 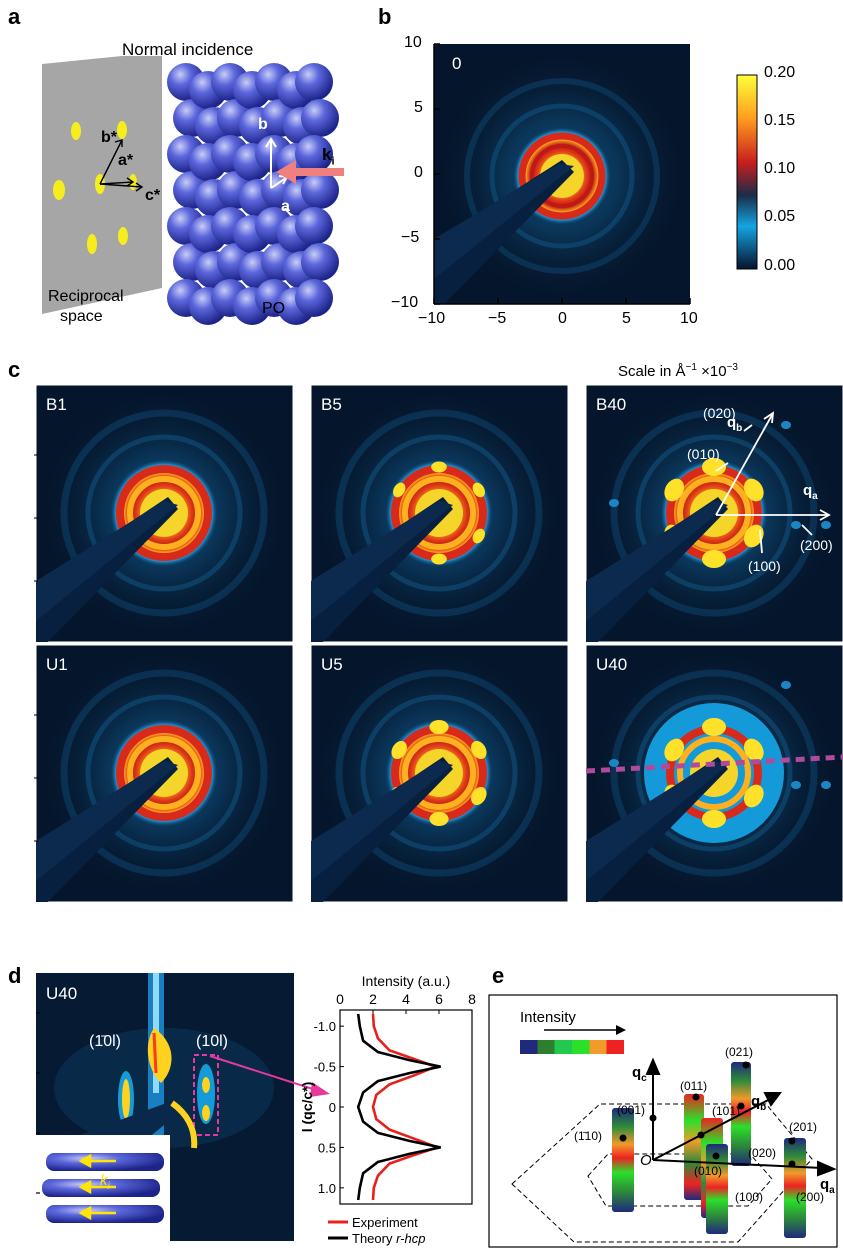 I want to click on y-tick-label: 0.5, so click(x=327, y=1147).